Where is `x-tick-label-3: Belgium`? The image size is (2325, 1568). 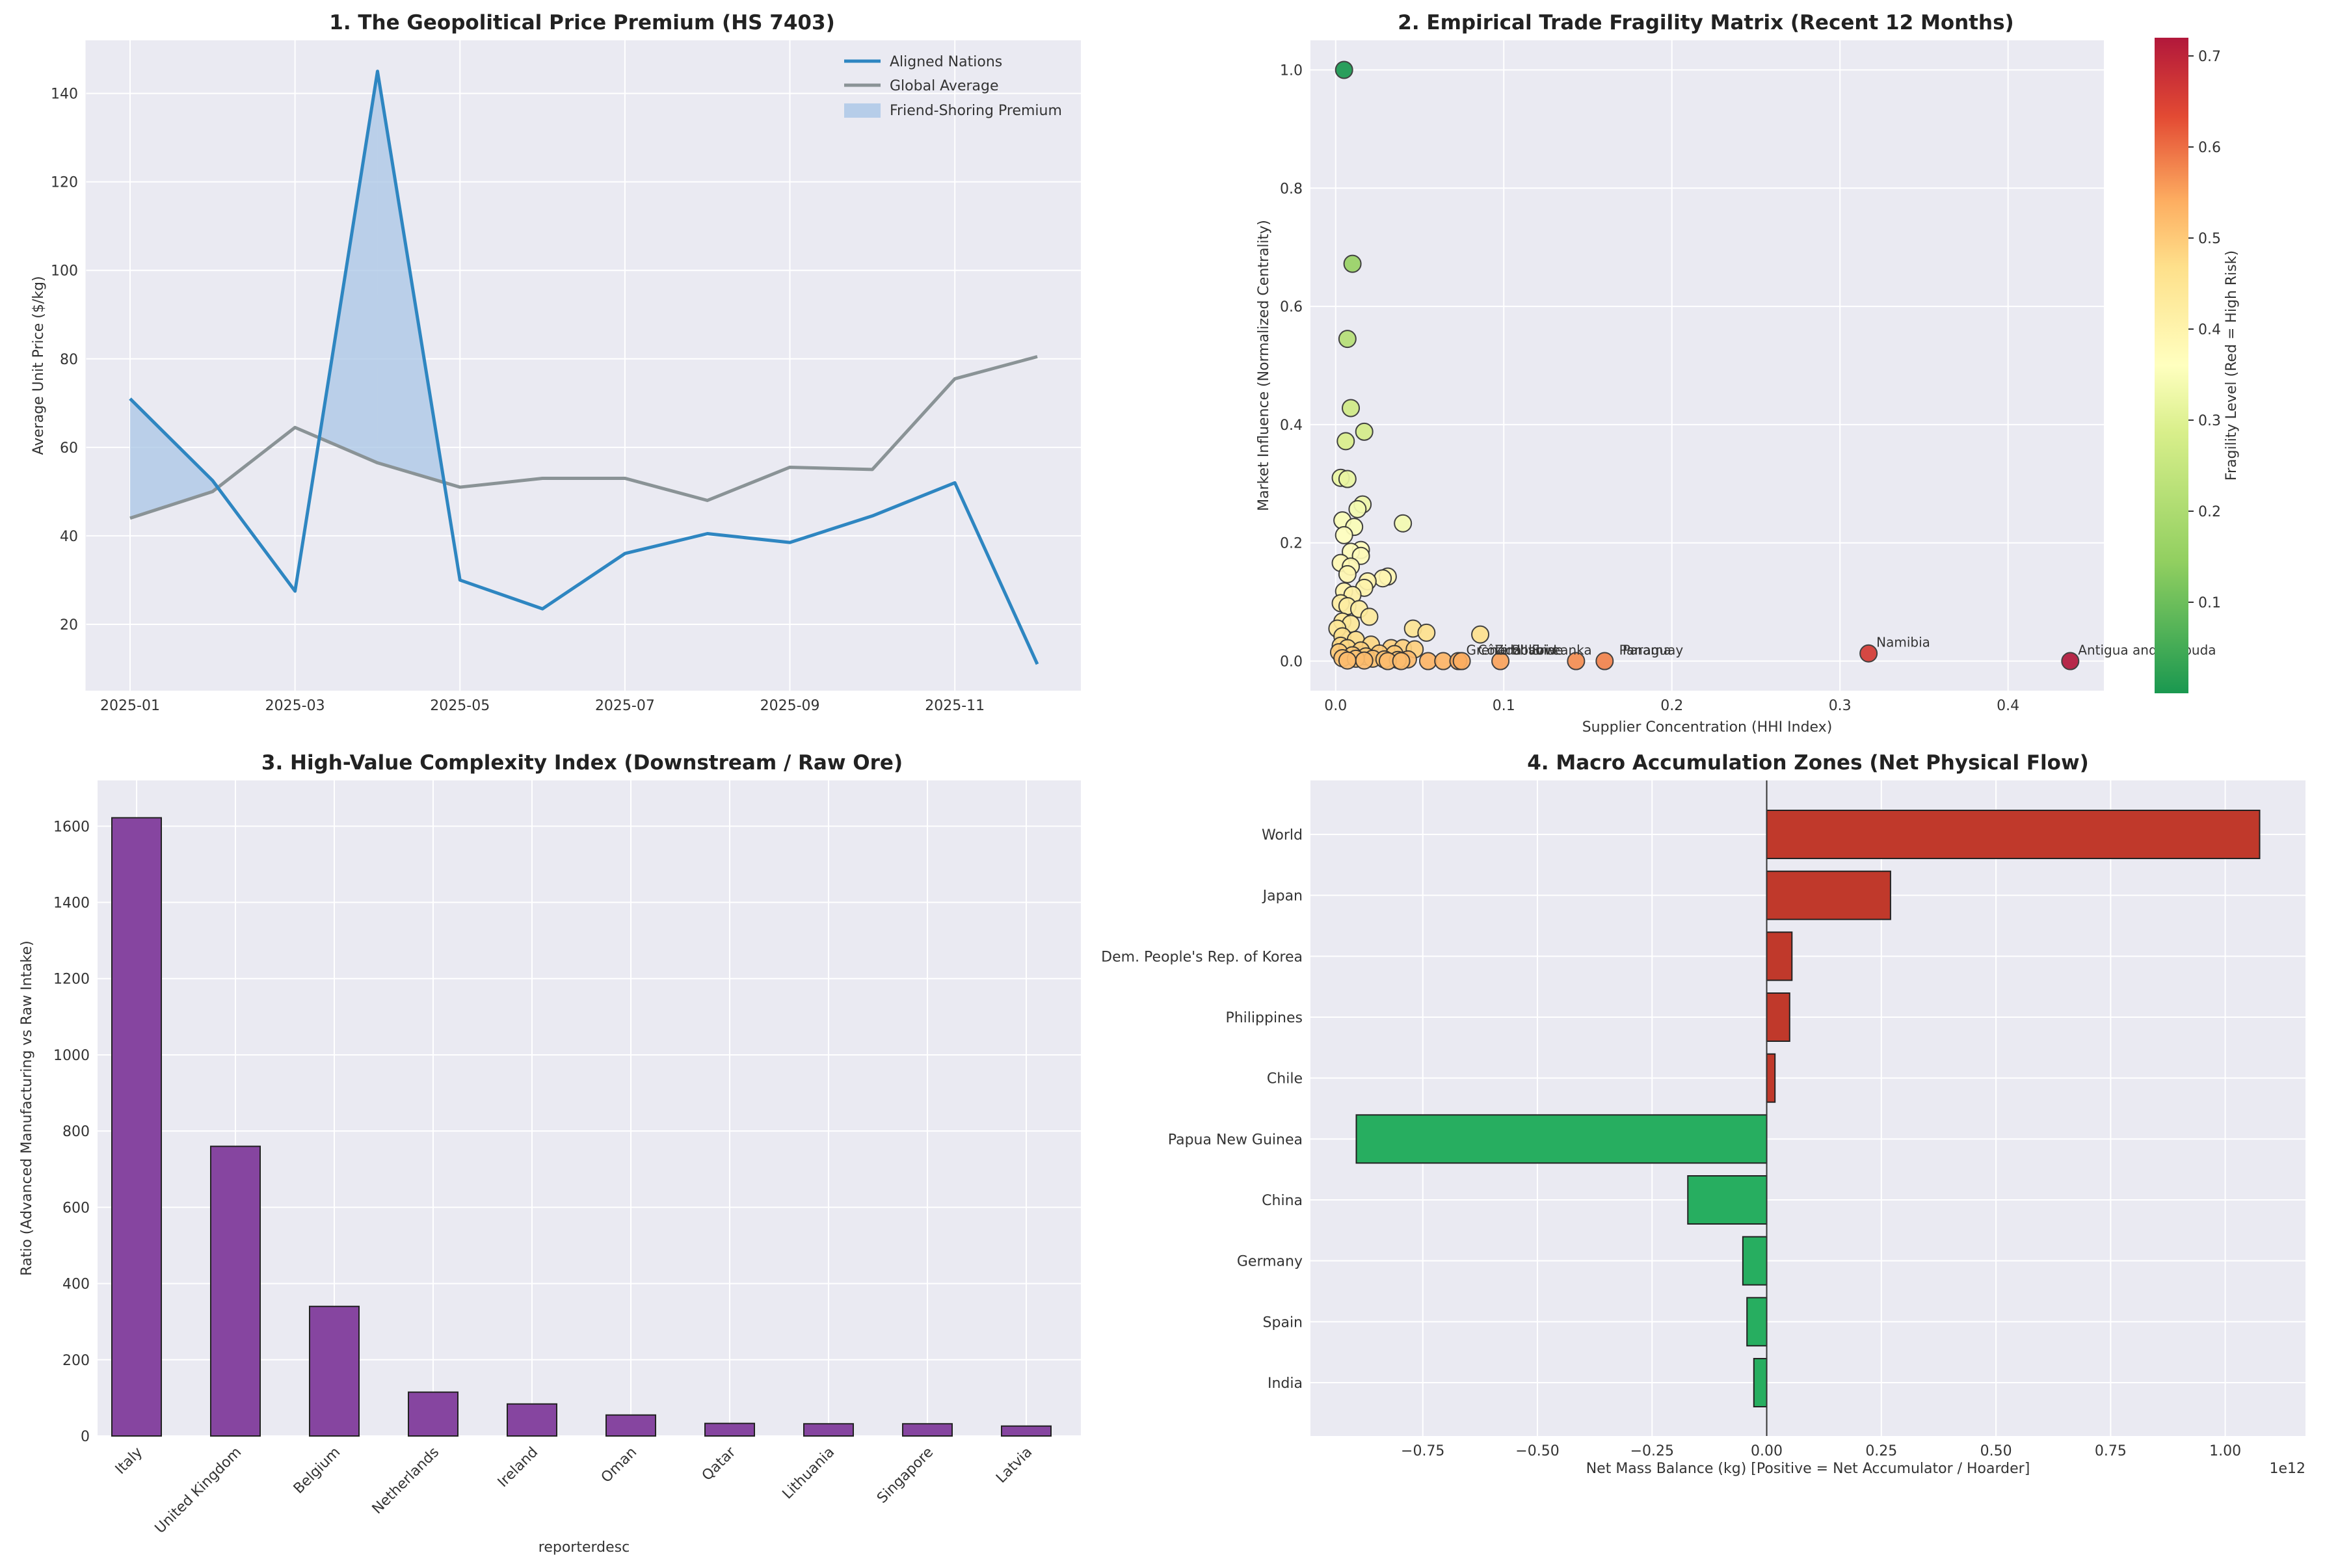
x-tick-label-3: Belgium is located at coordinates (317, 1471).